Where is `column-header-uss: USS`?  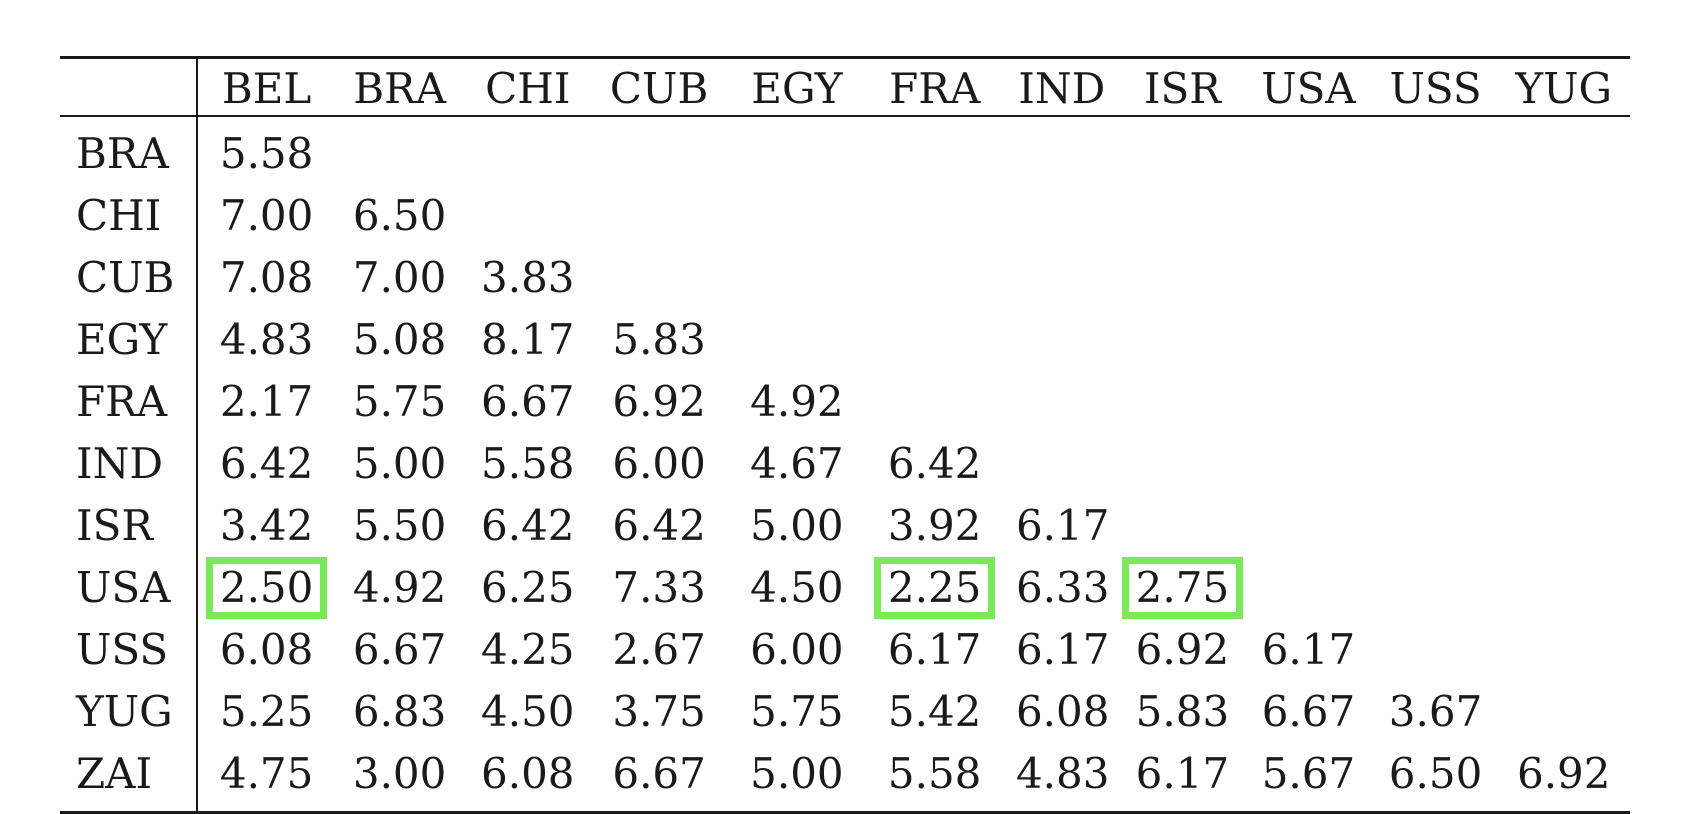
column-header-uss: USS is located at coordinates (1435, 86).